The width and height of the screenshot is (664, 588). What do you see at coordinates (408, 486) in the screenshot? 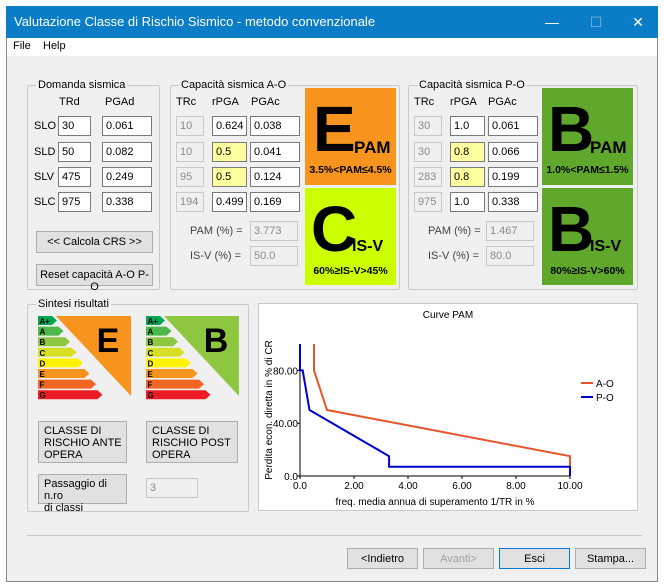
I see `x-tick-label: 4.00` at bounding box center [408, 486].